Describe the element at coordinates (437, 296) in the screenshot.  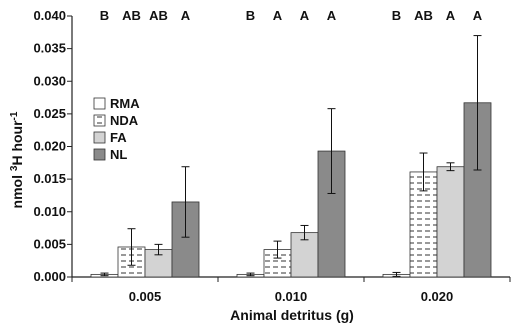
I see `x-tick-label: 0.020` at that location.